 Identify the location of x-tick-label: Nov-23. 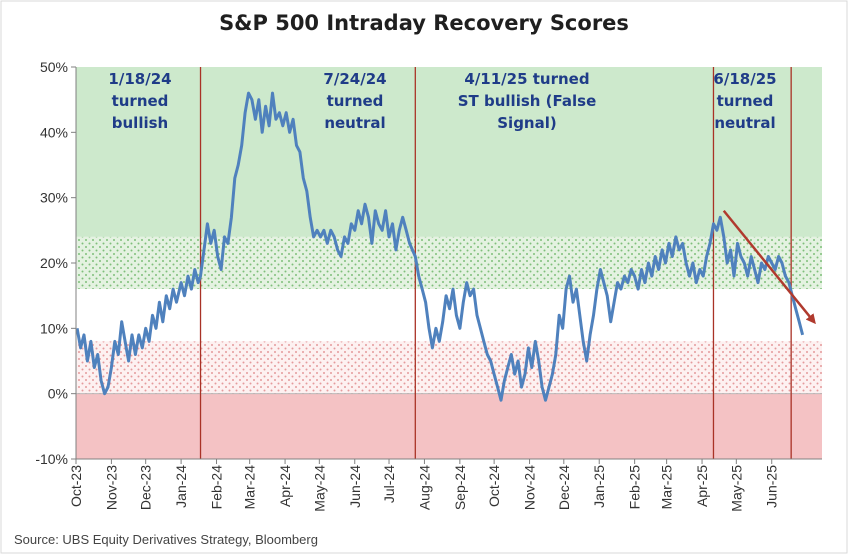
(111, 487).